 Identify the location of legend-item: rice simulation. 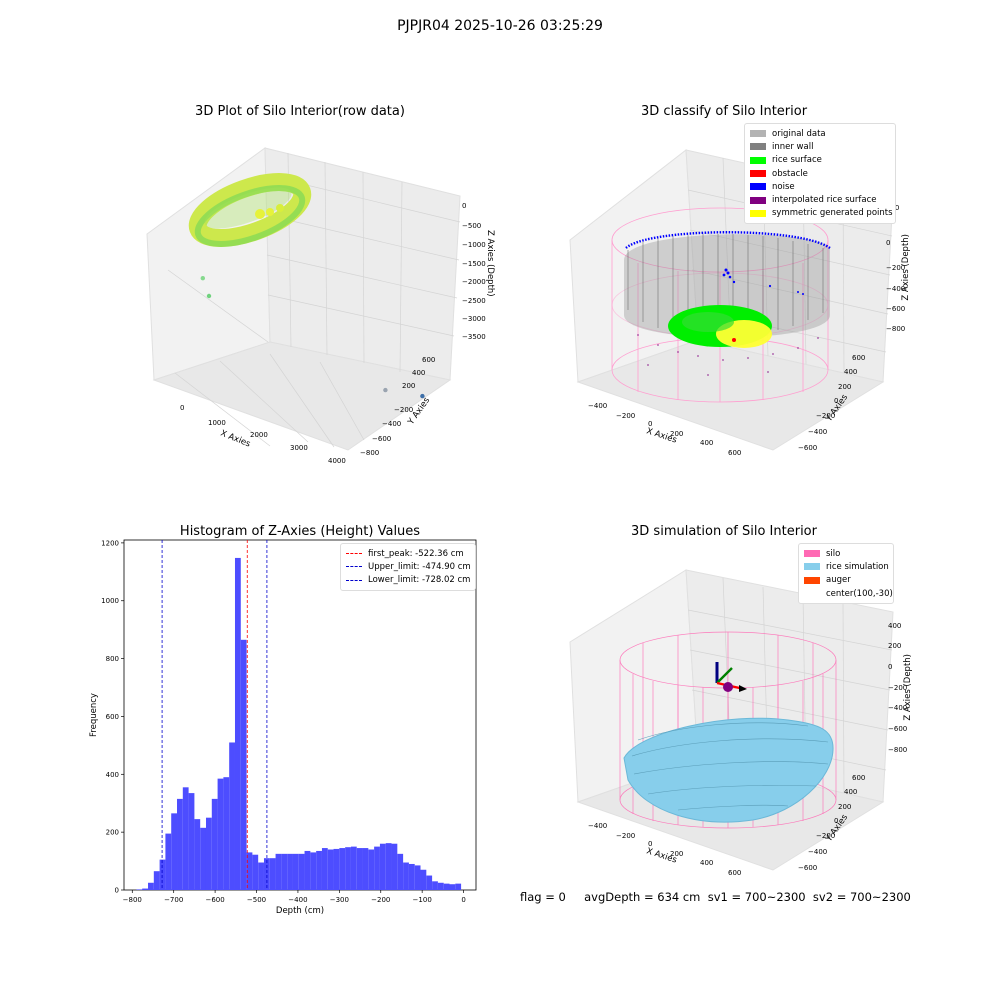
(846, 566).